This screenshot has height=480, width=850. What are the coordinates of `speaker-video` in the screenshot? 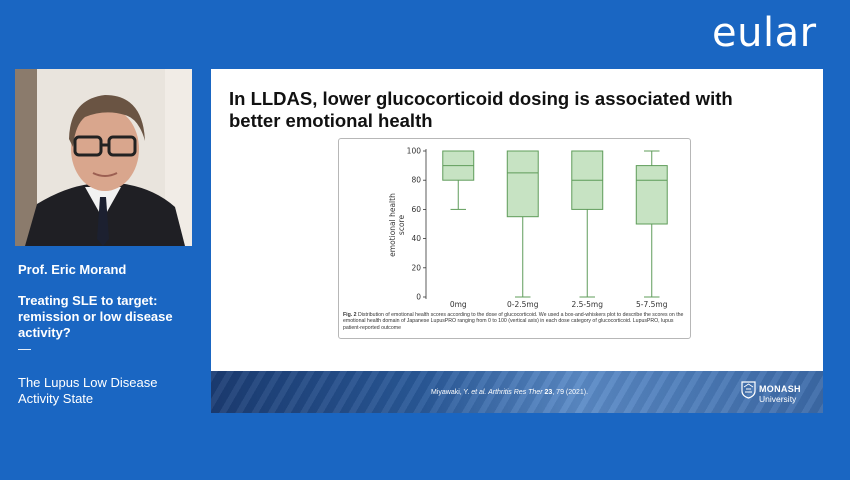 It's located at (103, 157).